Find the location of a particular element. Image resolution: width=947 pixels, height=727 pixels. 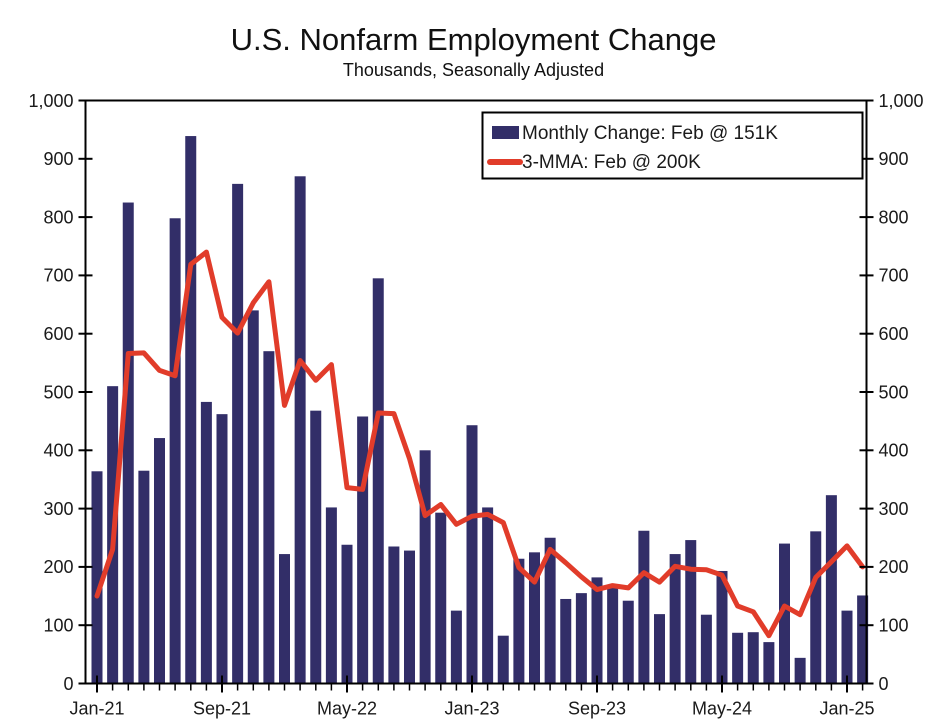

y-axis-label-left: 500 is located at coordinates (58, 392).